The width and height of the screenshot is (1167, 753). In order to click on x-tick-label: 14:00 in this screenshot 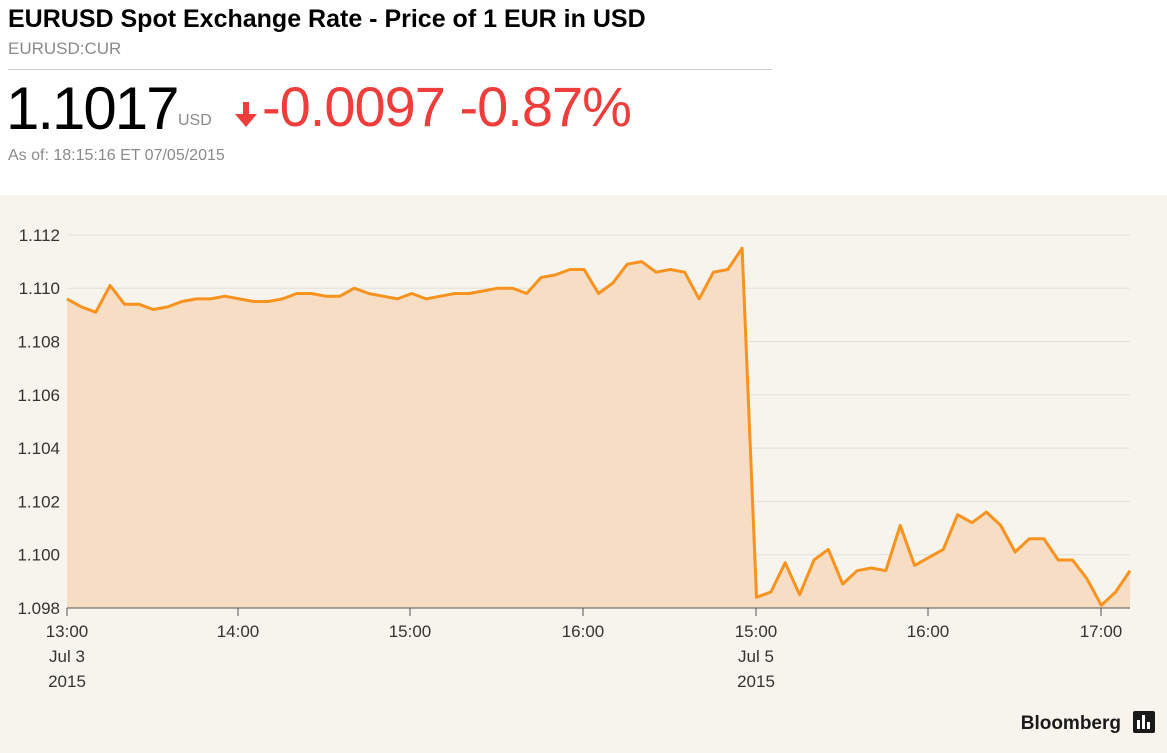, I will do `click(238, 631)`.